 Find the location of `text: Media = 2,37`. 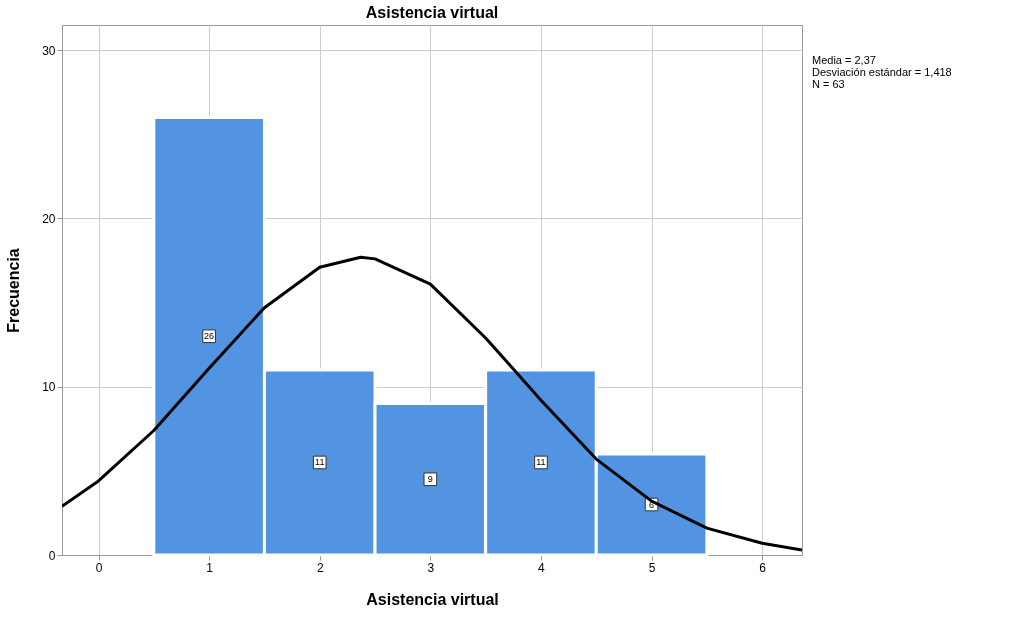

text: Media = 2,37 is located at coordinates (844, 60).